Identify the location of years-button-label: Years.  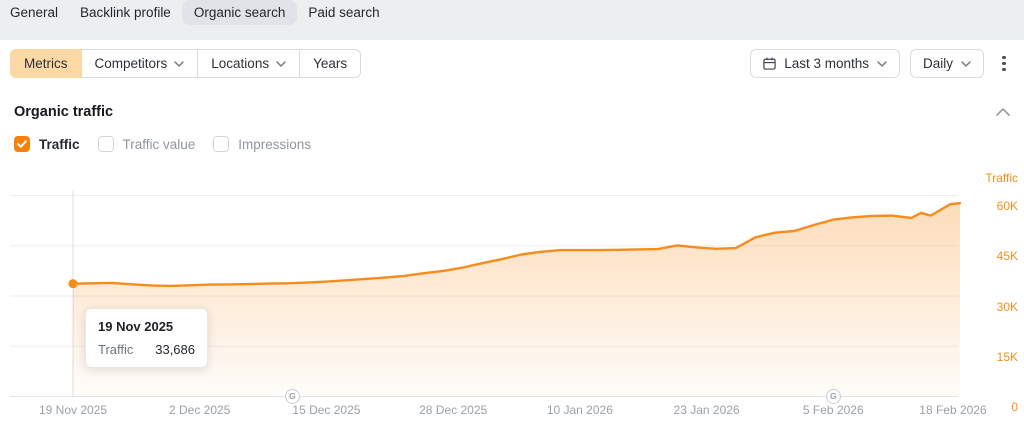
(330, 63).